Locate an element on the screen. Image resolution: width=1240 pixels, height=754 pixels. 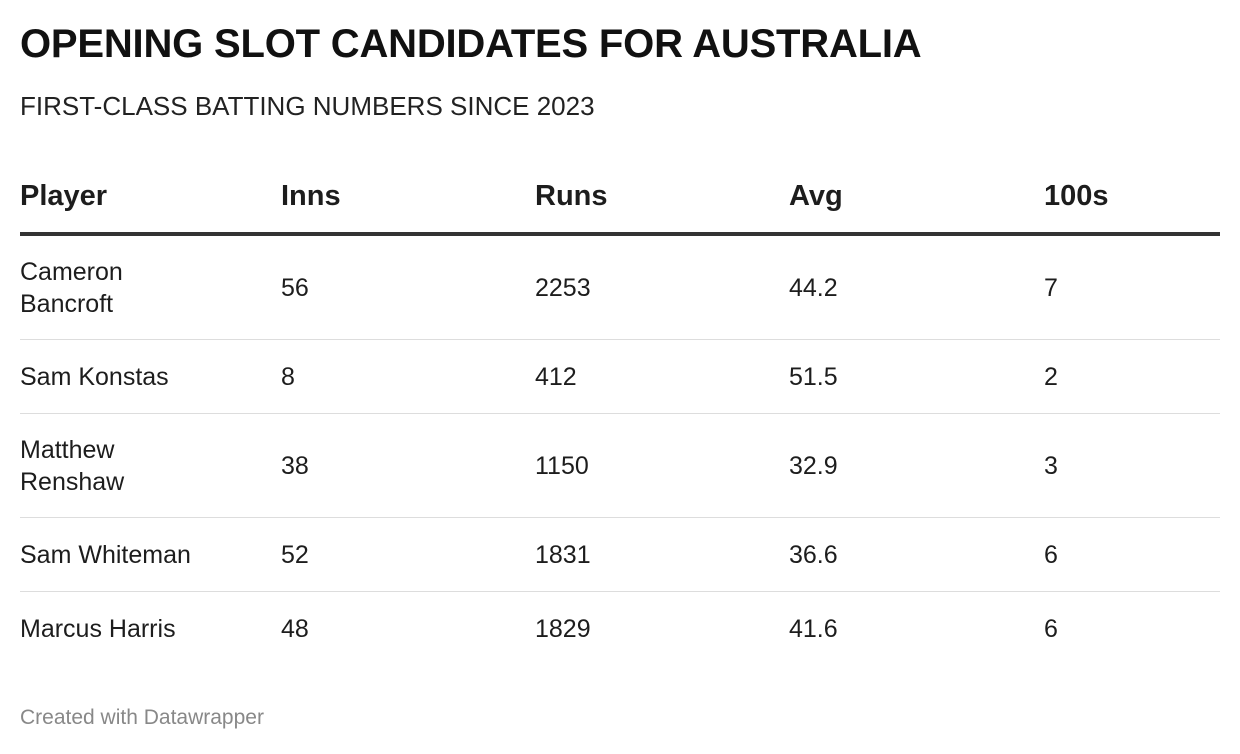
player-cell: Marcus Harris is located at coordinates (98, 628).